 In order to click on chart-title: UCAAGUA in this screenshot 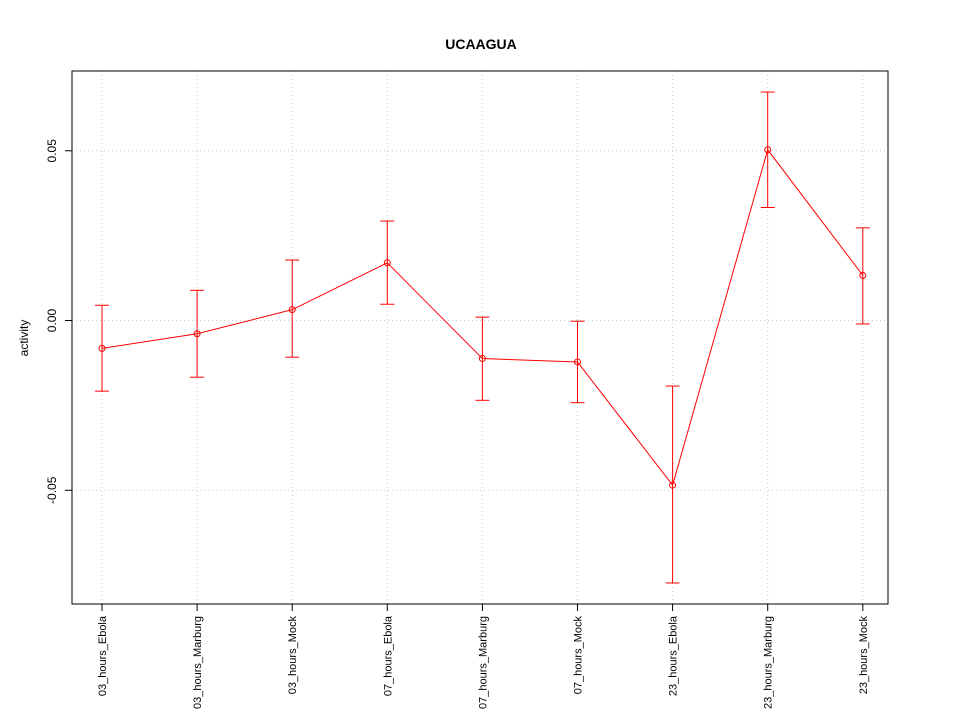, I will do `click(481, 44)`.